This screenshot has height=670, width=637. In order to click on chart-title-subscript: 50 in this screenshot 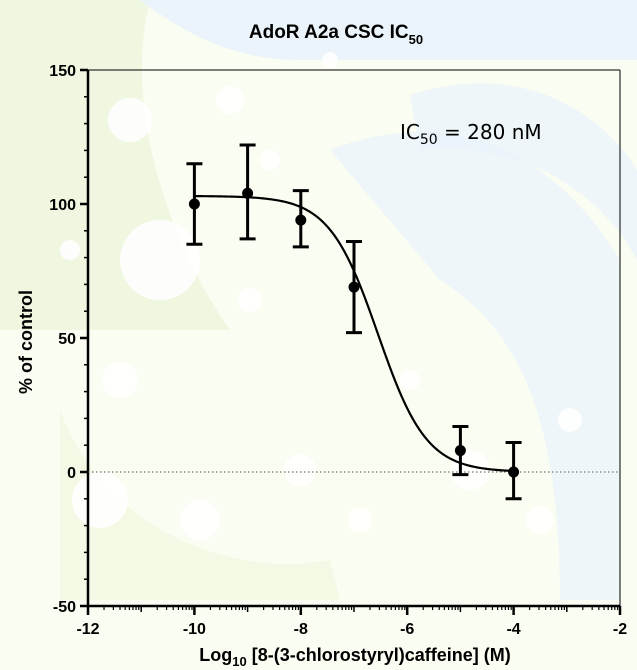, I will do `click(416, 39)`.